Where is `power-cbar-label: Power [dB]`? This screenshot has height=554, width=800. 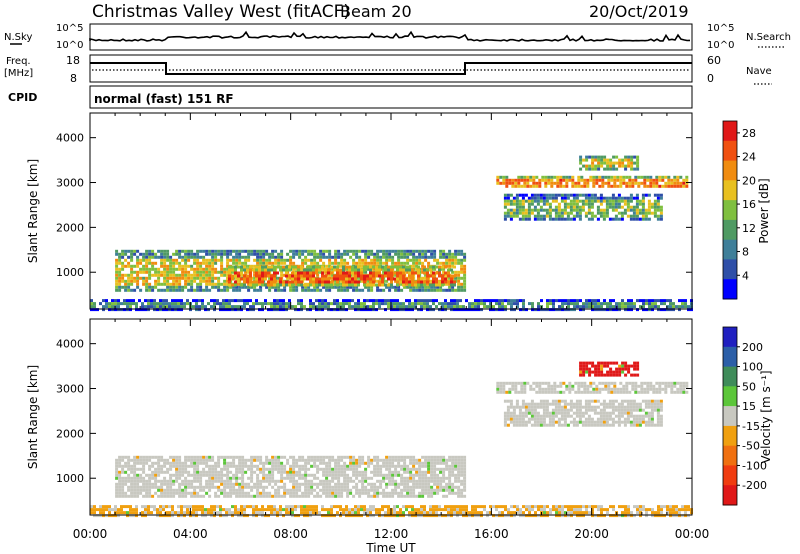 power-cbar-label: Power [dB] is located at coordinates (764, 210).